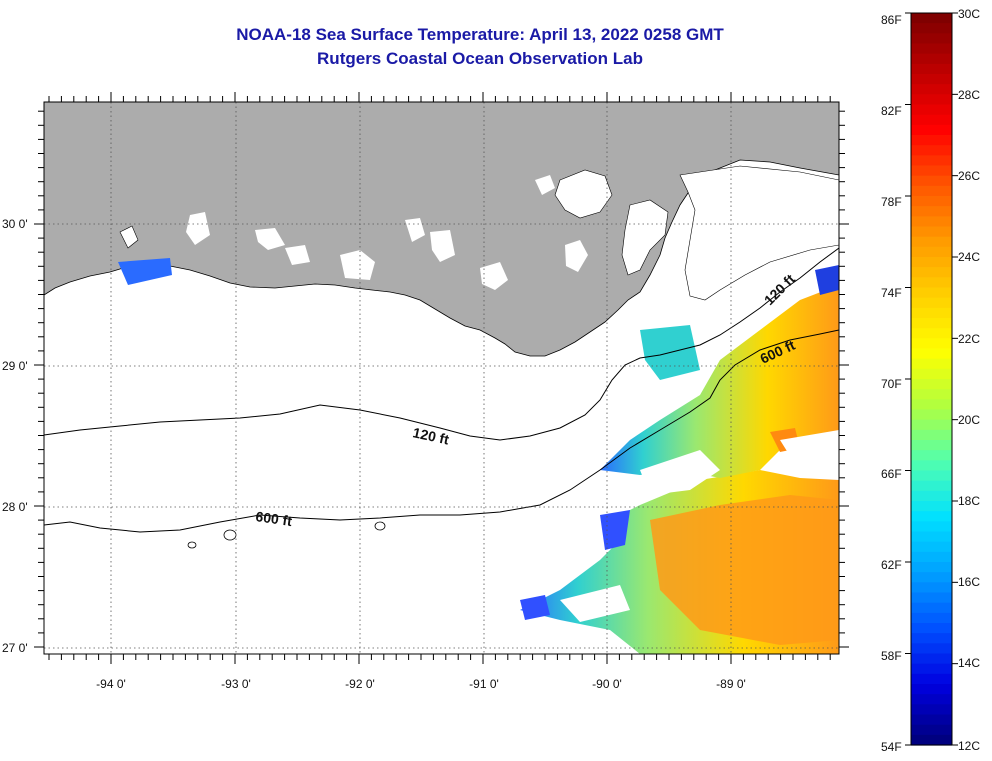 This screenshot has width=992, height=761. I want to click on lat-label: 27 0', so click(15, 648).